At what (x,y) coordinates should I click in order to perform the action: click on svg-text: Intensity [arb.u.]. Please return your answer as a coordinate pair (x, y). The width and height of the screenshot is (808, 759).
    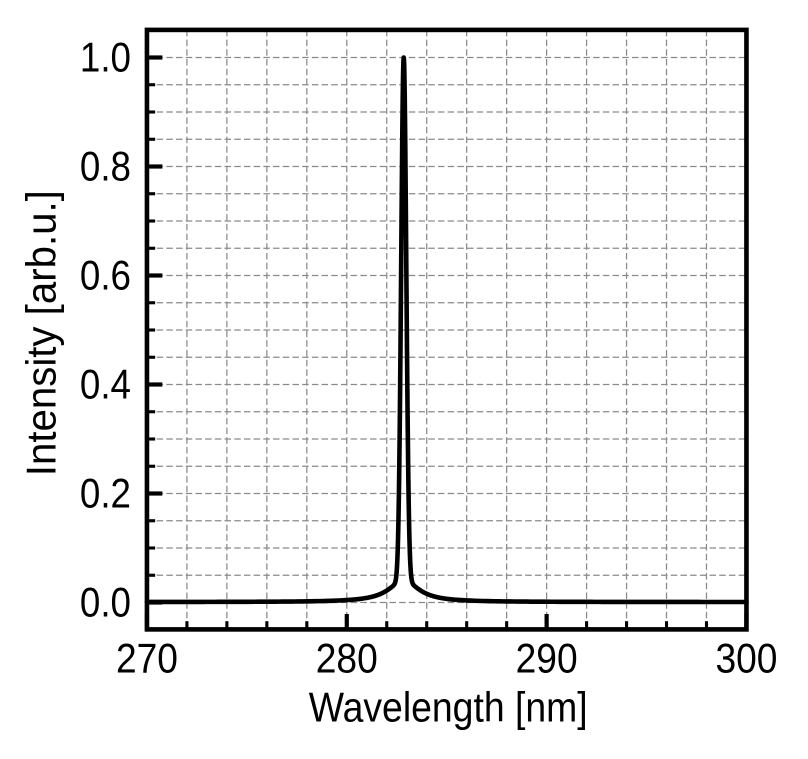
    Looking at the image, I should click on (40, 333).